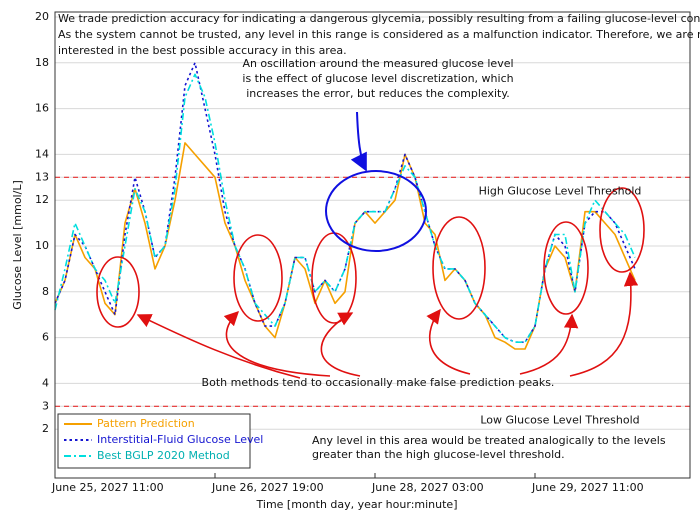  Describe the element at coordinates (42, 199) in the screenshot. I see `y-tick-label: 12` at that location.